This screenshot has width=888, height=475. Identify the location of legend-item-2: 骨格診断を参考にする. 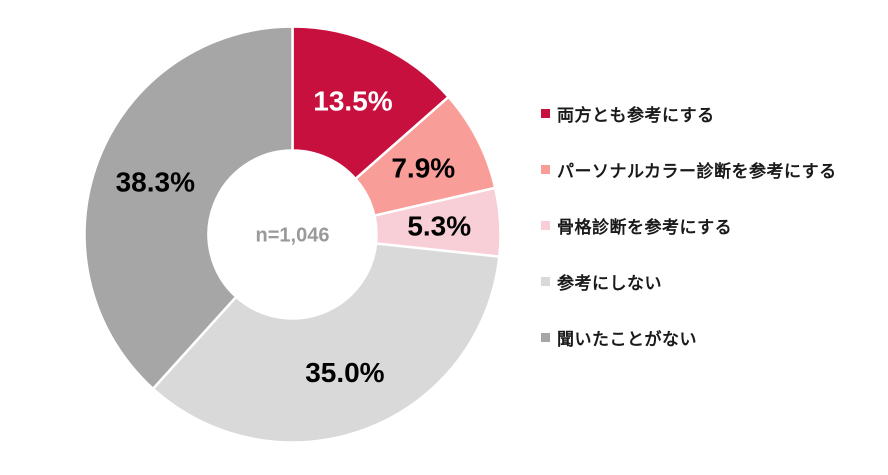
(689, 225).